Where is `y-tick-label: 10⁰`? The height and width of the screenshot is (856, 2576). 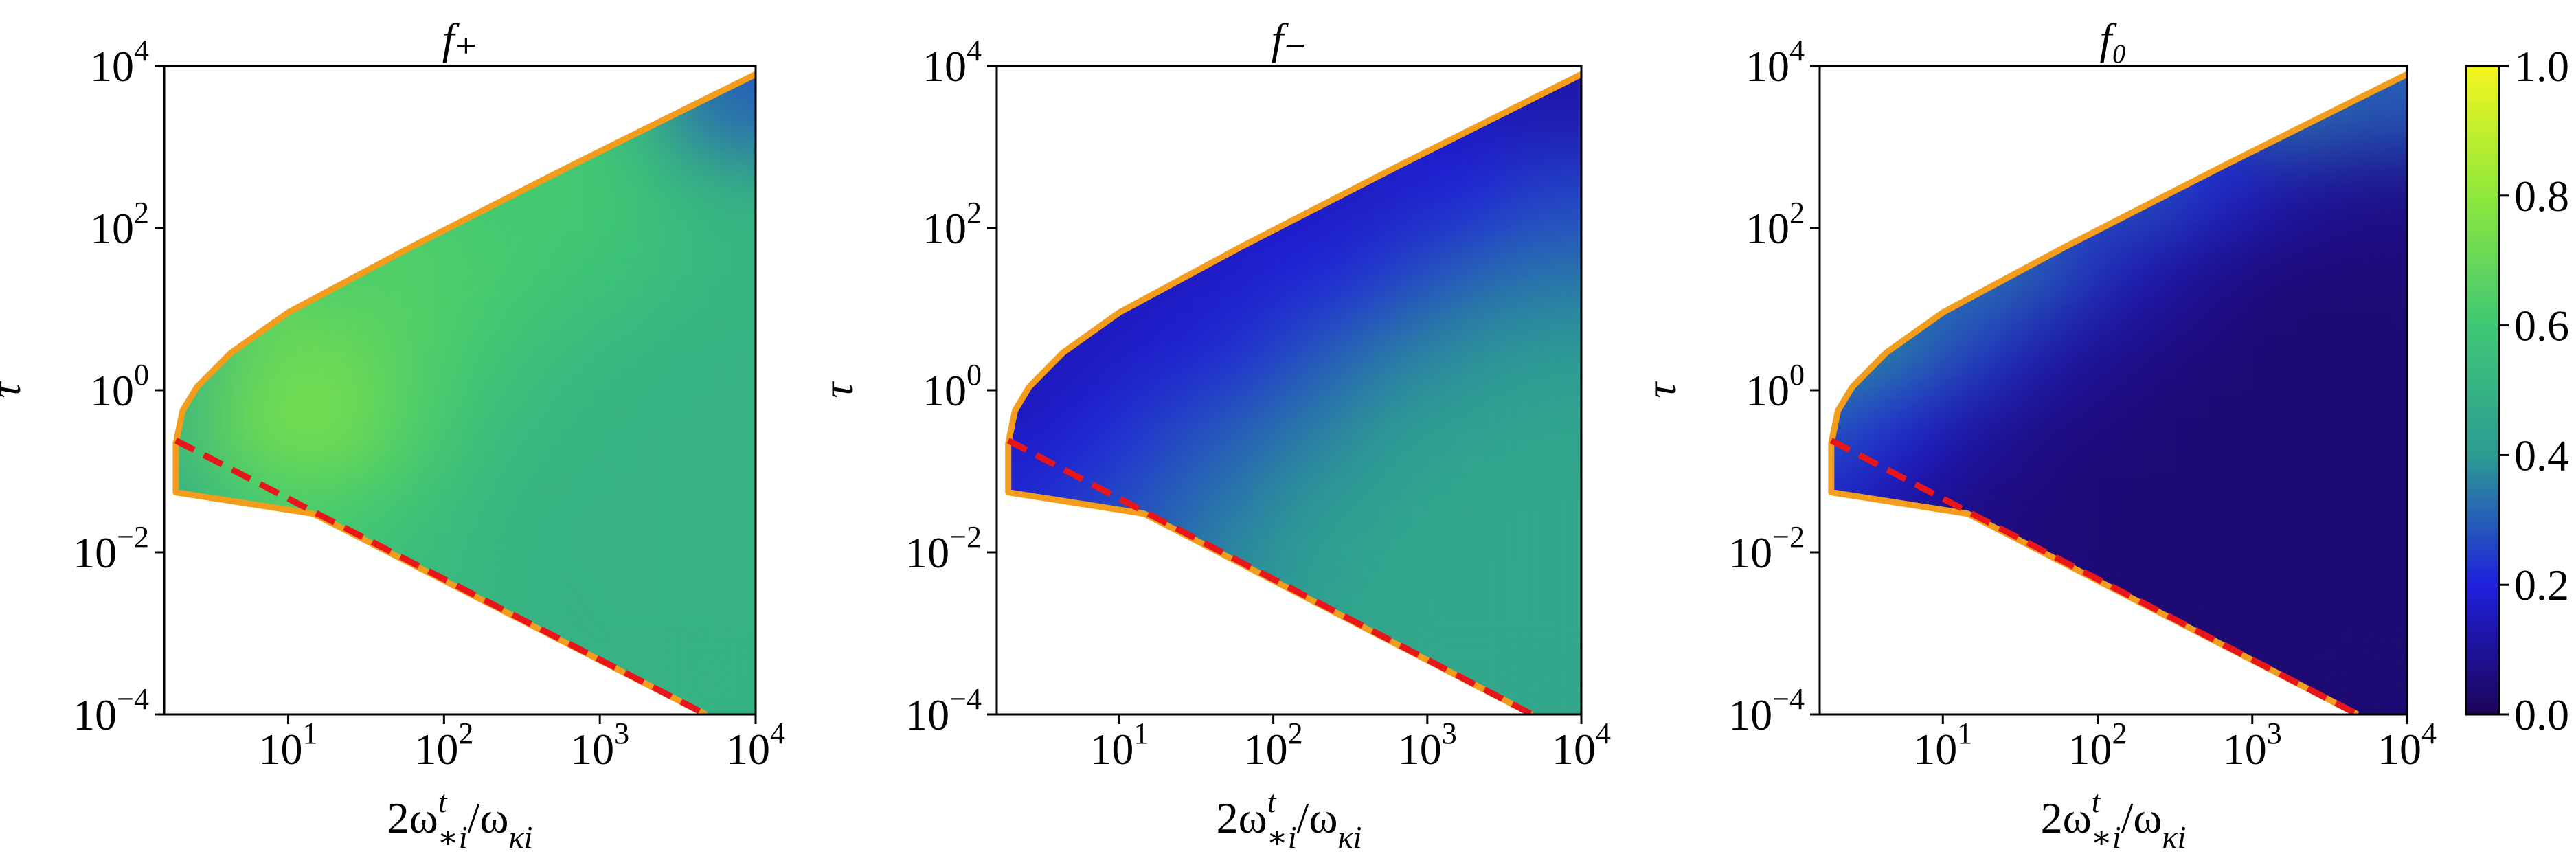 y-tick-label: 10⁰ is located at coordinates (119, 386).